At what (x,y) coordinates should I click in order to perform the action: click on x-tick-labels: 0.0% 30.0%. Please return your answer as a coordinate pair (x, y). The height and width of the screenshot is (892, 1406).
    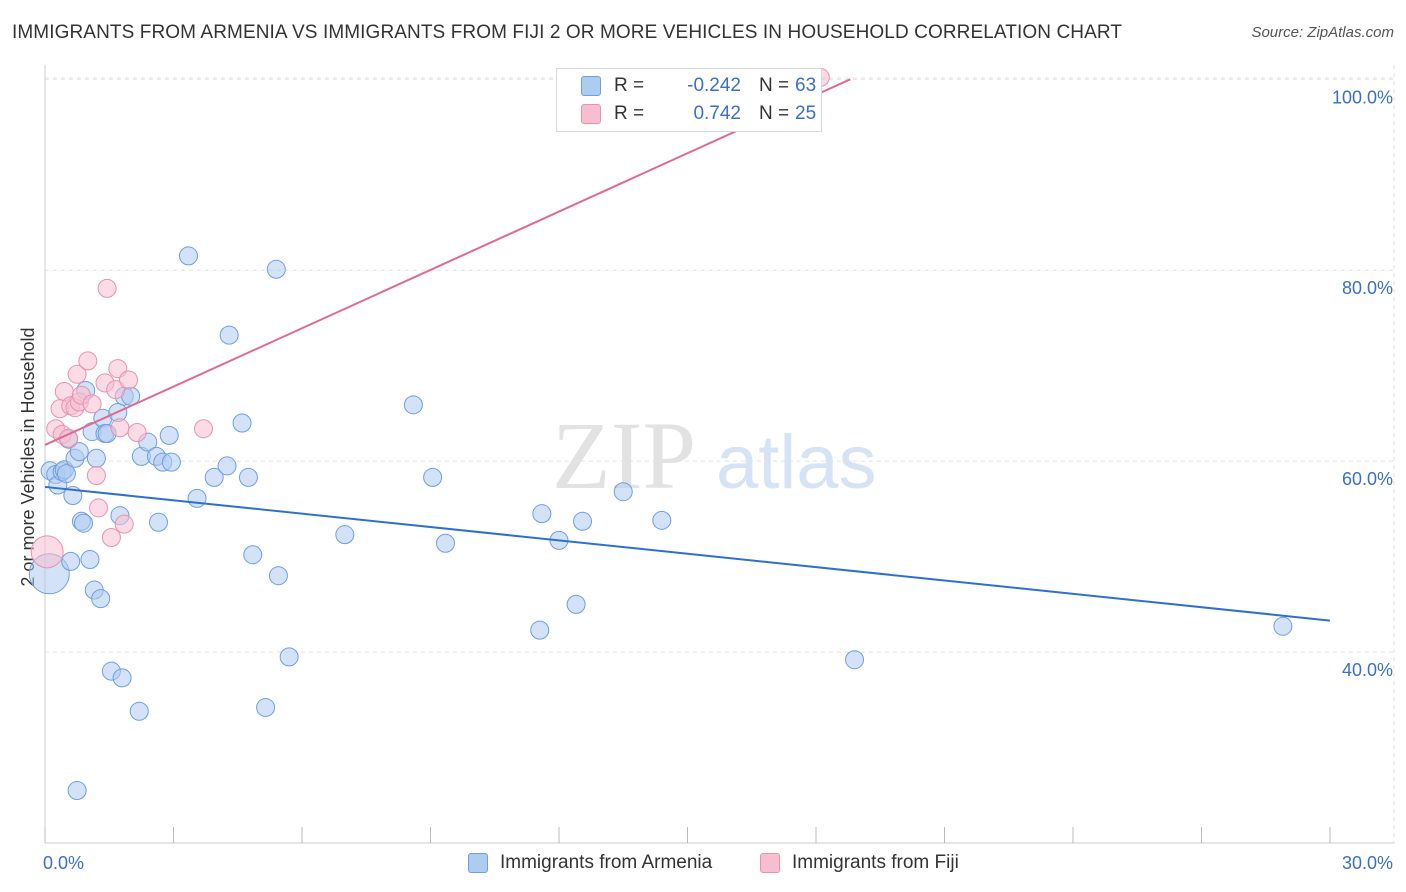
    Looking at the image, I should click on (718, 863).